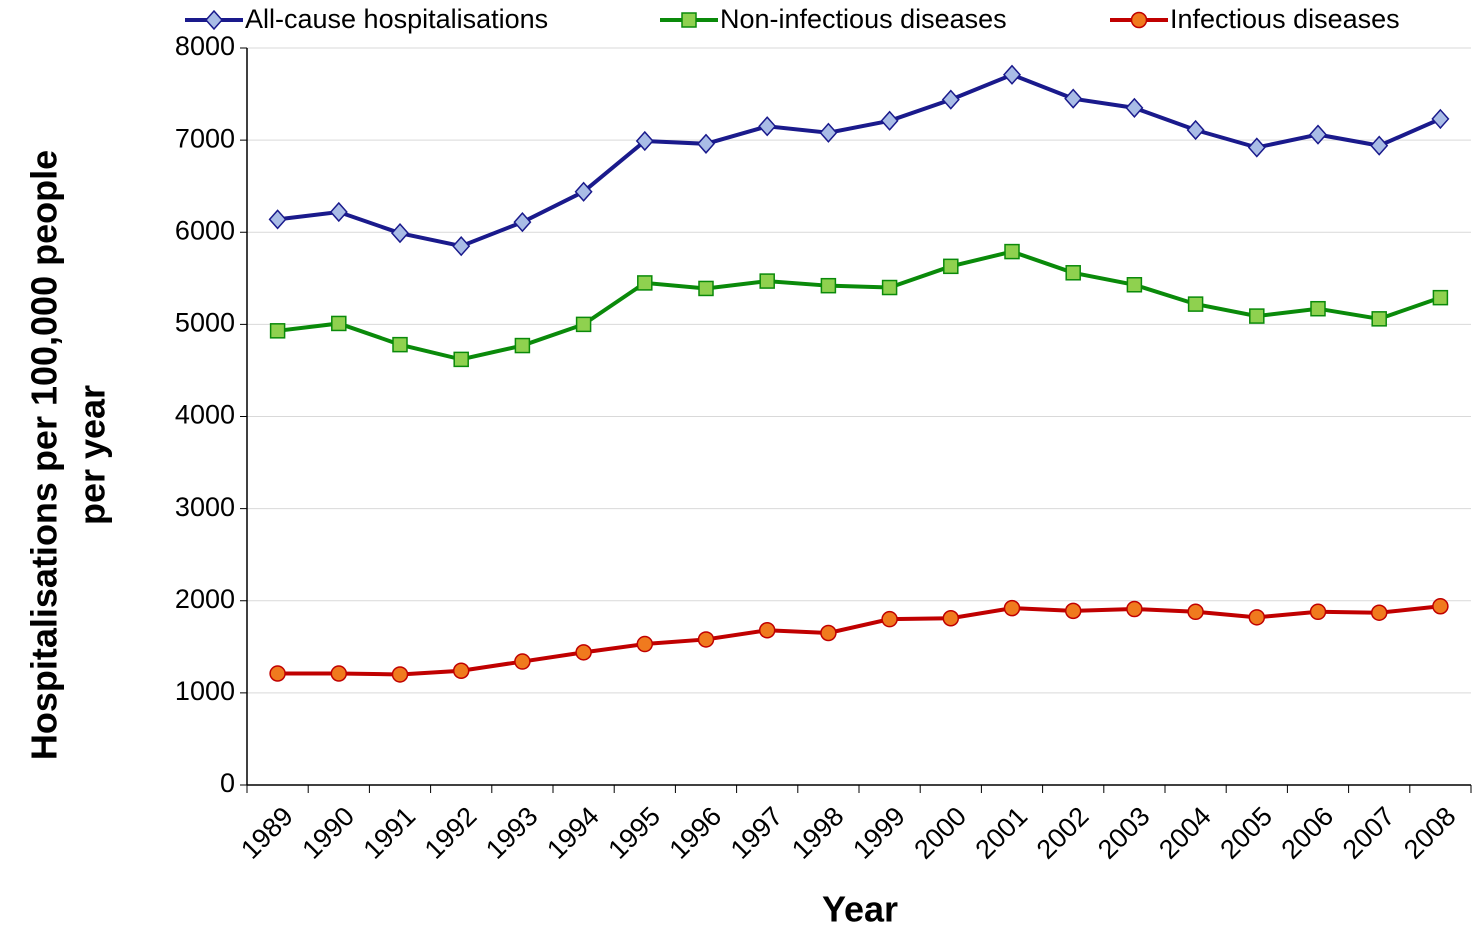 This screenshot has height=935, width=1472. I want to click on y-tick-label: 8000, so click(205, 46).